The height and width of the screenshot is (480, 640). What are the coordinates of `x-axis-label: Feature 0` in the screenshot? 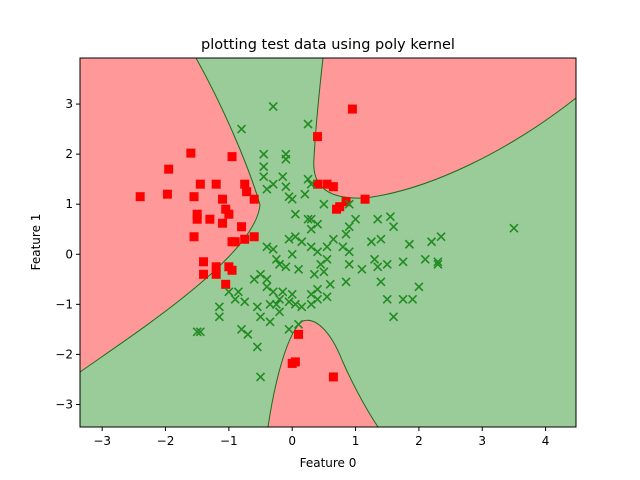 It's located at (328, 463).